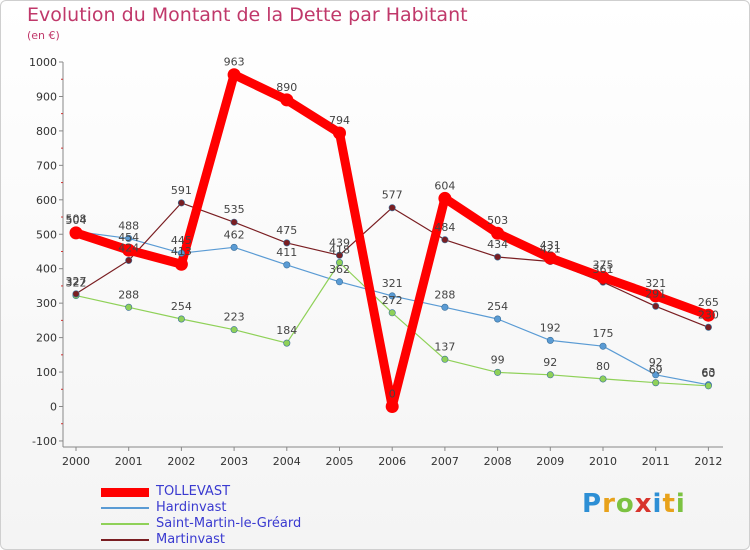  I want to click on y-tick-label: 400, so click(46, 269).